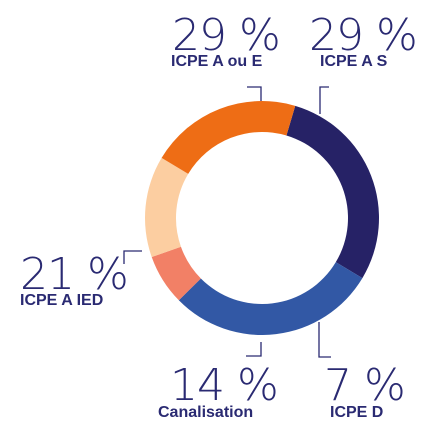  What do you see at coordinates (324, 100) in the screenshot?
I see `connector-icpe-a-s` at bounding box center [324, 100].